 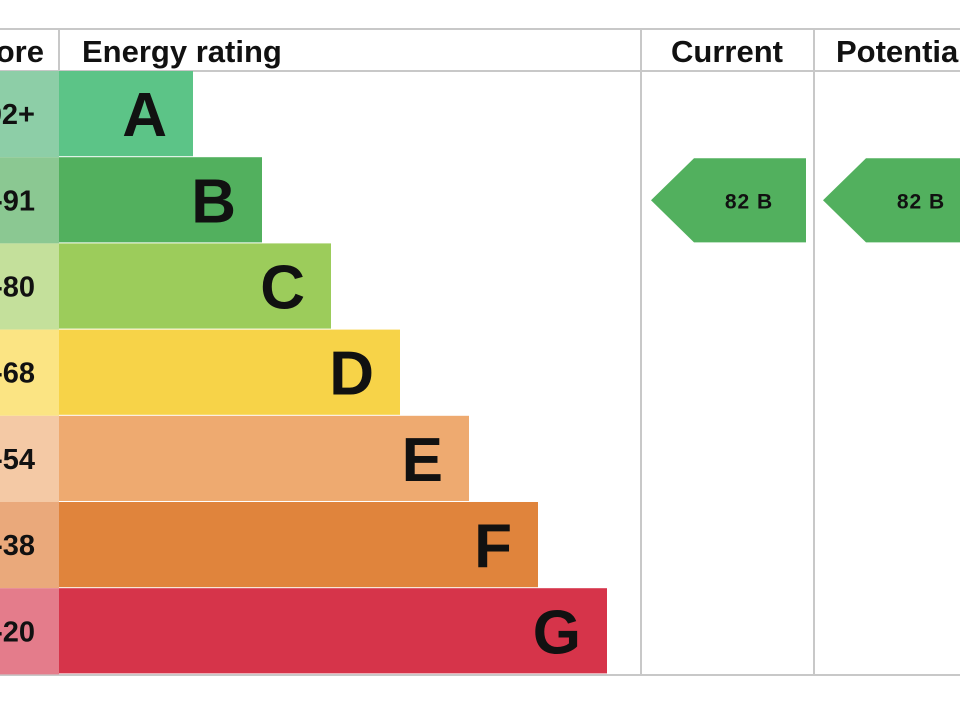 I want to click on potential-header: Potential, so click(x=898, y=51).